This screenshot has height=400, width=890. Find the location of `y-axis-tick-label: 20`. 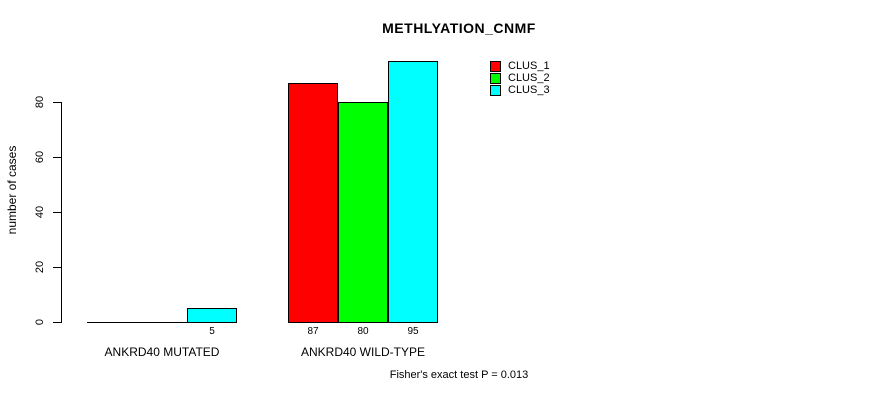

y-axis-tick-label: 20 is located at coordinates (40, 267).